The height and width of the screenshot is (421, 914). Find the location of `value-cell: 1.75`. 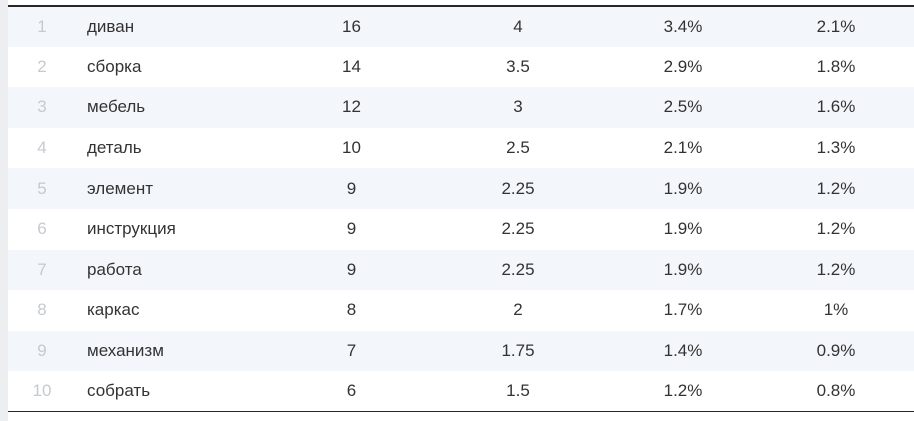

value-cell: 1.75 is located at coordinates (518, 351).